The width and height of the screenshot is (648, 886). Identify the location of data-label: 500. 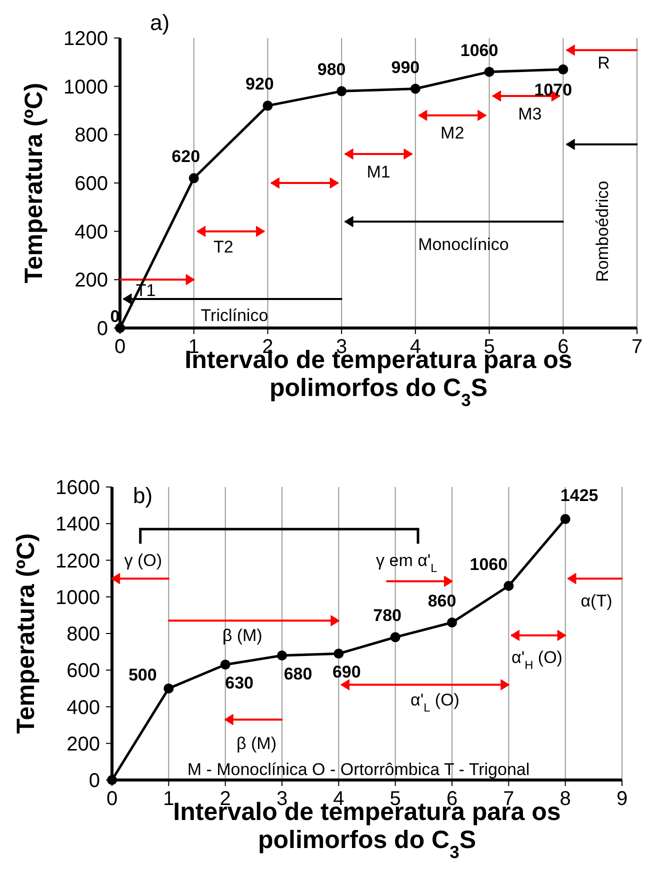
(142, 674).